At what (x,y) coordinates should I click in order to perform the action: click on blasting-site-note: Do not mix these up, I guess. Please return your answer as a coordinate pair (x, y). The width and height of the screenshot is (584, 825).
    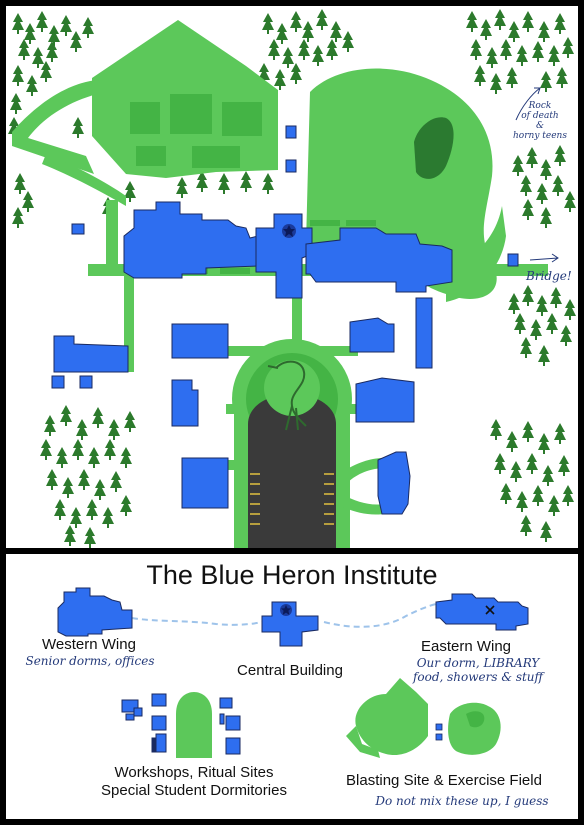
    Looking at the image, I should click on (462, 801).